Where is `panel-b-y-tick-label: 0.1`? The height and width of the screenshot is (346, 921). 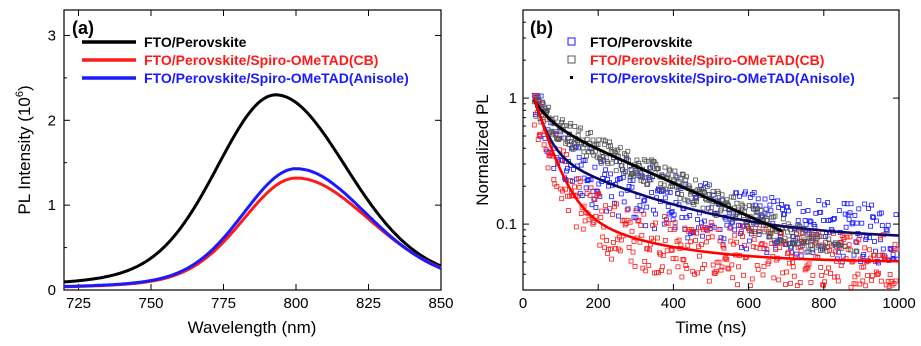 panel-b-y-tick-label: 0.1 is located at coordinates (506, 224).